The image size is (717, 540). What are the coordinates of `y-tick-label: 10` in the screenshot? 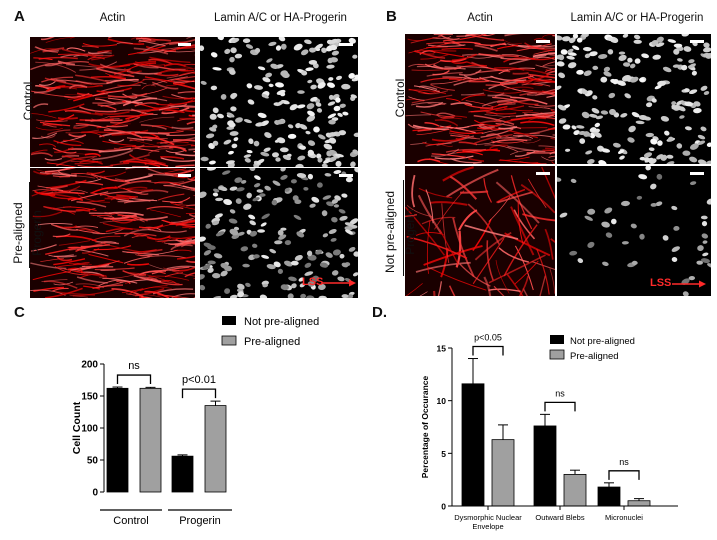 It's located at (442, 401).